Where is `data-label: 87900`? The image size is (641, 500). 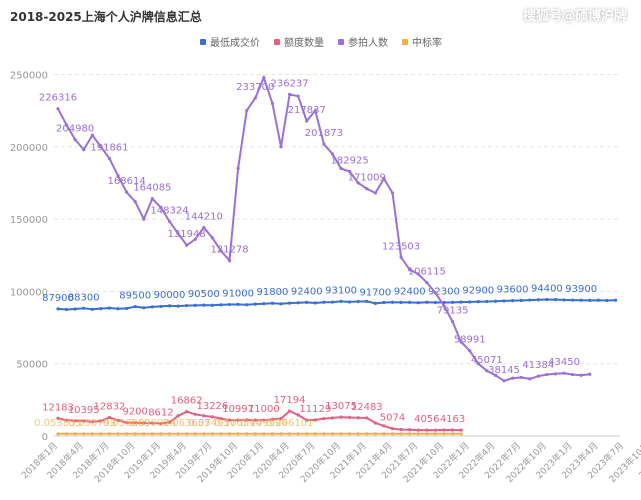
data-label: 87900 is located at coordinates (58, 298).